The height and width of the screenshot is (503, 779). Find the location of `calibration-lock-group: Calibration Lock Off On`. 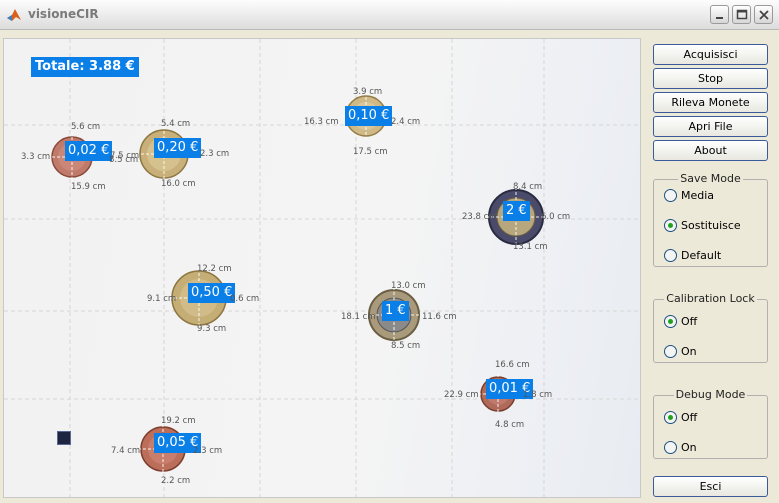

calibration-lock-group: Calibration Lock Off On is located at coordinates (710, 327).